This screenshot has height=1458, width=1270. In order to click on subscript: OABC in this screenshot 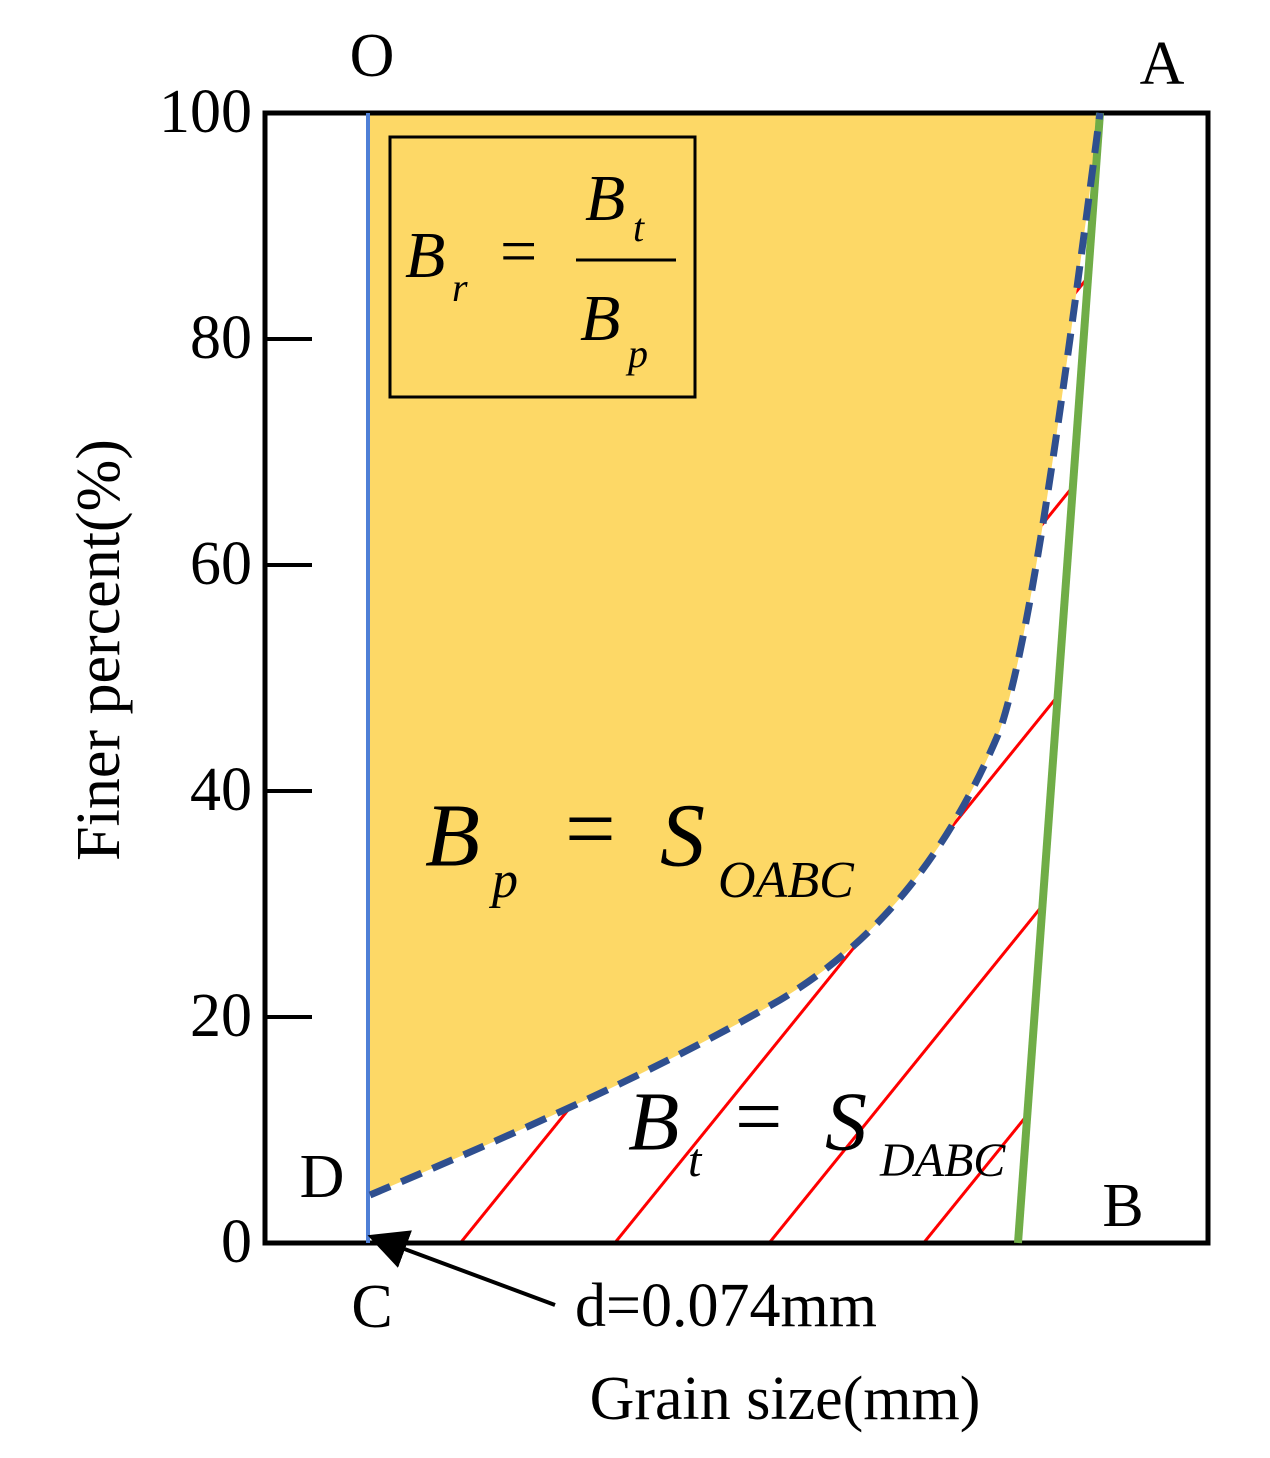, I will do `click(786, 880)`.